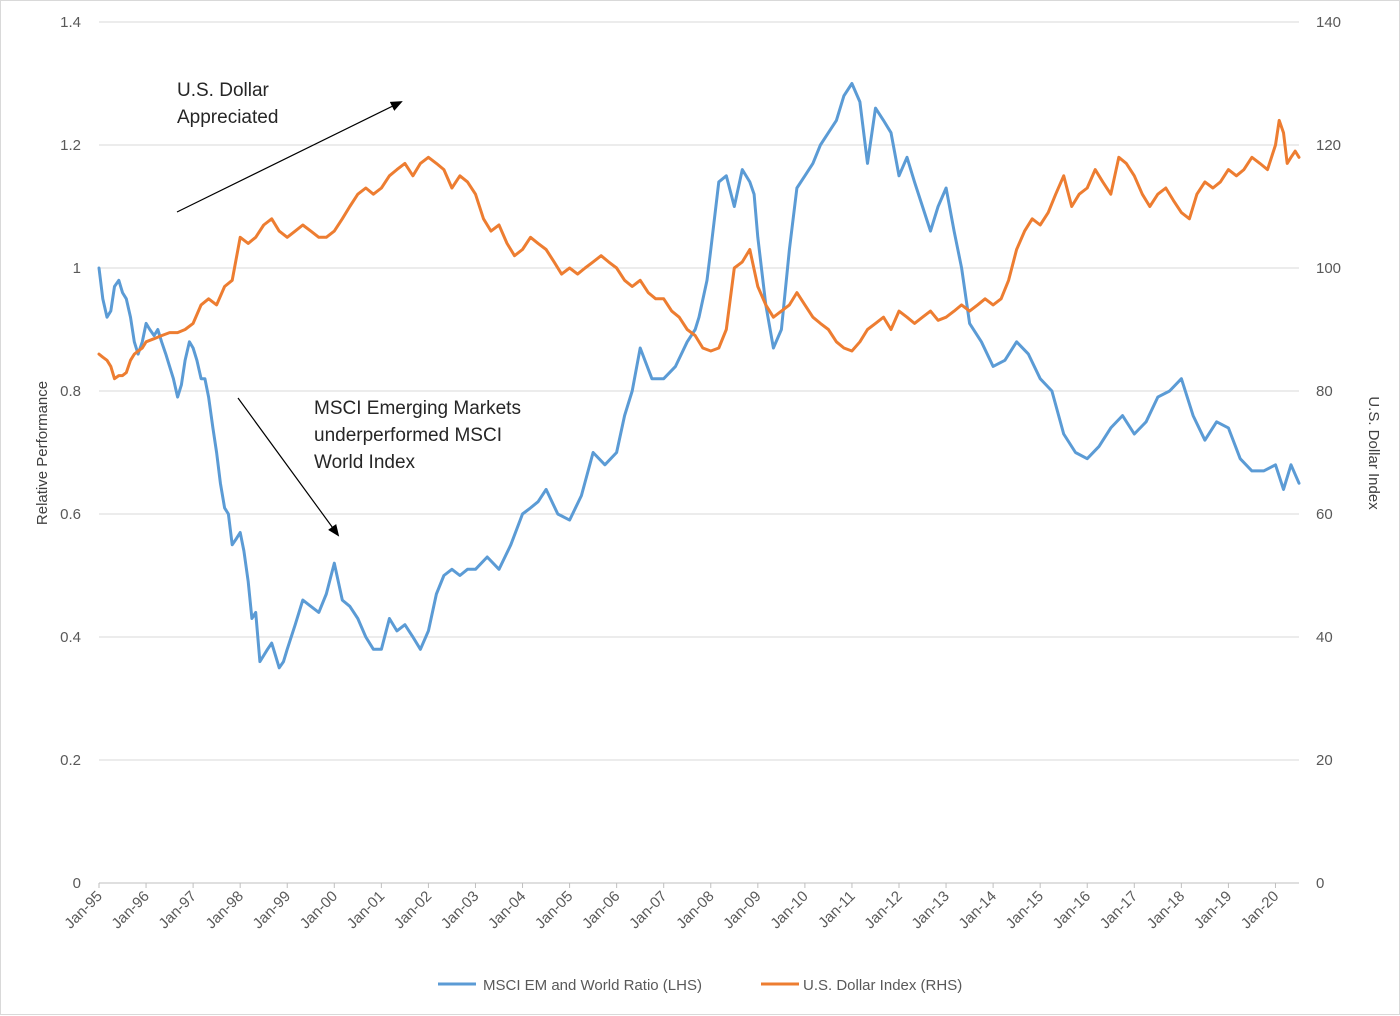  What do you see at coordinates (70, 760) in the screenshot?
I see `left-tick-label: 0.2` at bounding box center [70, 760].